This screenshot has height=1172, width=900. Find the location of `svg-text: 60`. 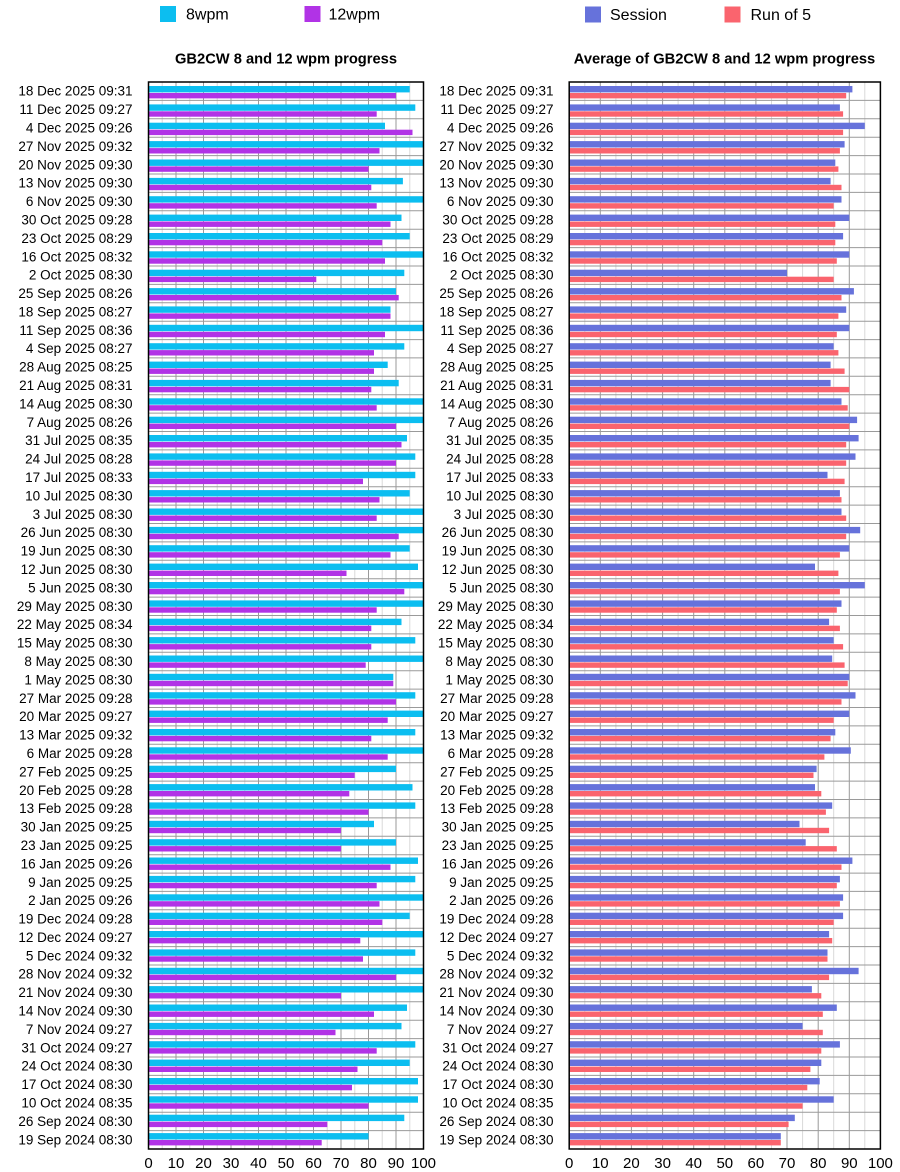

svg-text: 60 is located at coordinates (313, 1163).